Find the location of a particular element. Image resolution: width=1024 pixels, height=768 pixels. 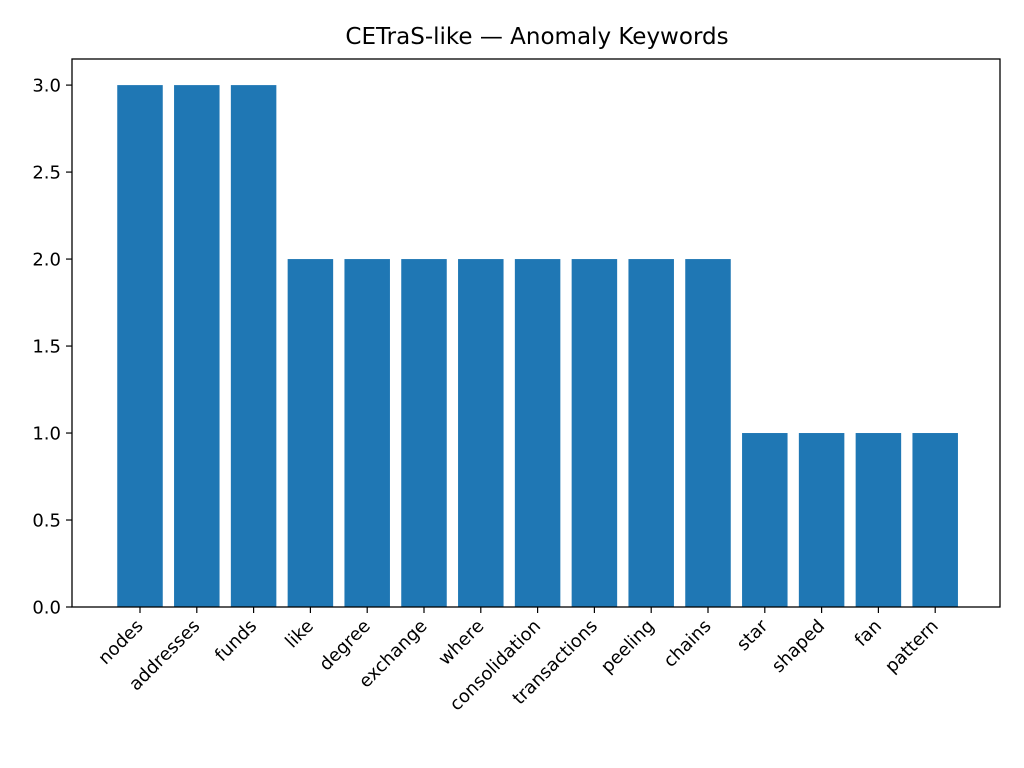

y-tick-label: 1.0 is located at coordinates (46, 434).